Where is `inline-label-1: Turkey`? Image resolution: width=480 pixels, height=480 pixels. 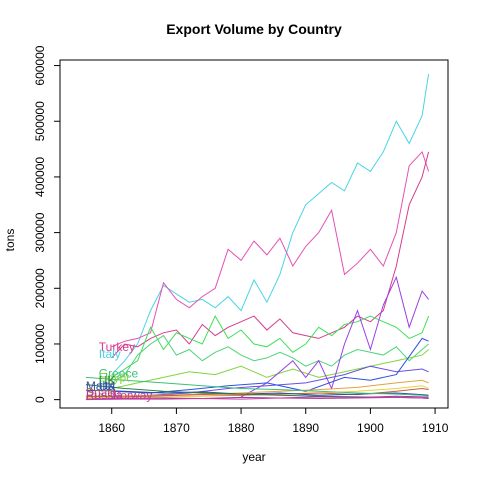
inline-label-1: Turkey is located at coordinates (117, 347).